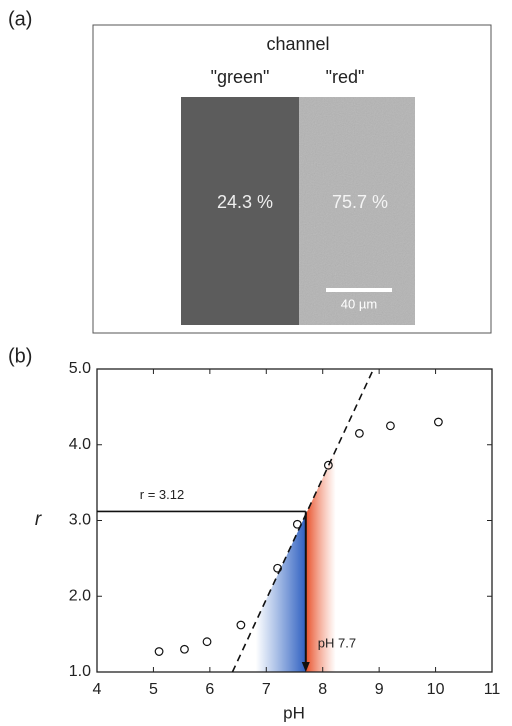 The height and width of the screenshot is (726, 512). Describe the element at coordinates (297, 44) in the screenshot. I see `panel-title: channel` at that location.